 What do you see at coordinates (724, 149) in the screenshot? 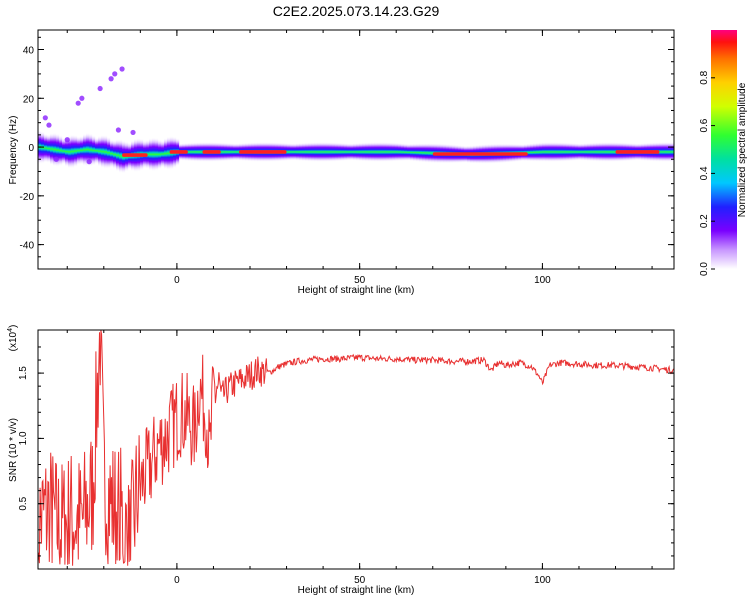
I see `colorbar-scale` at bounding box center [724, 149].